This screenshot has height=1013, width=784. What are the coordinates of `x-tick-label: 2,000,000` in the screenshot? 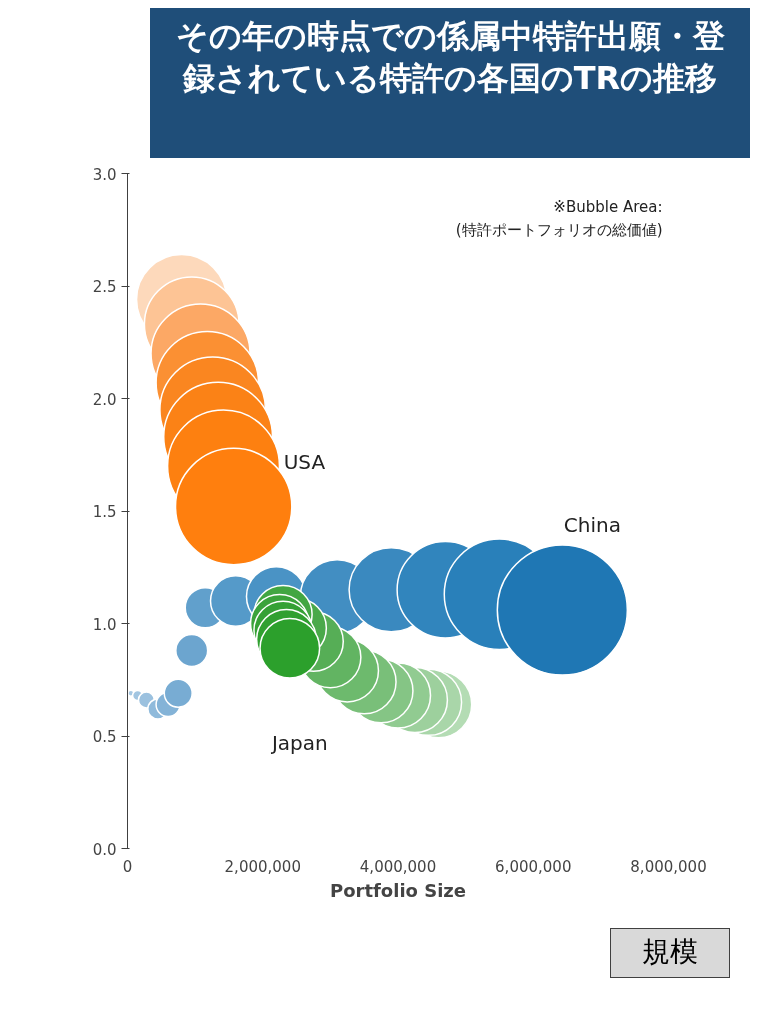 It's located at (262, 866).